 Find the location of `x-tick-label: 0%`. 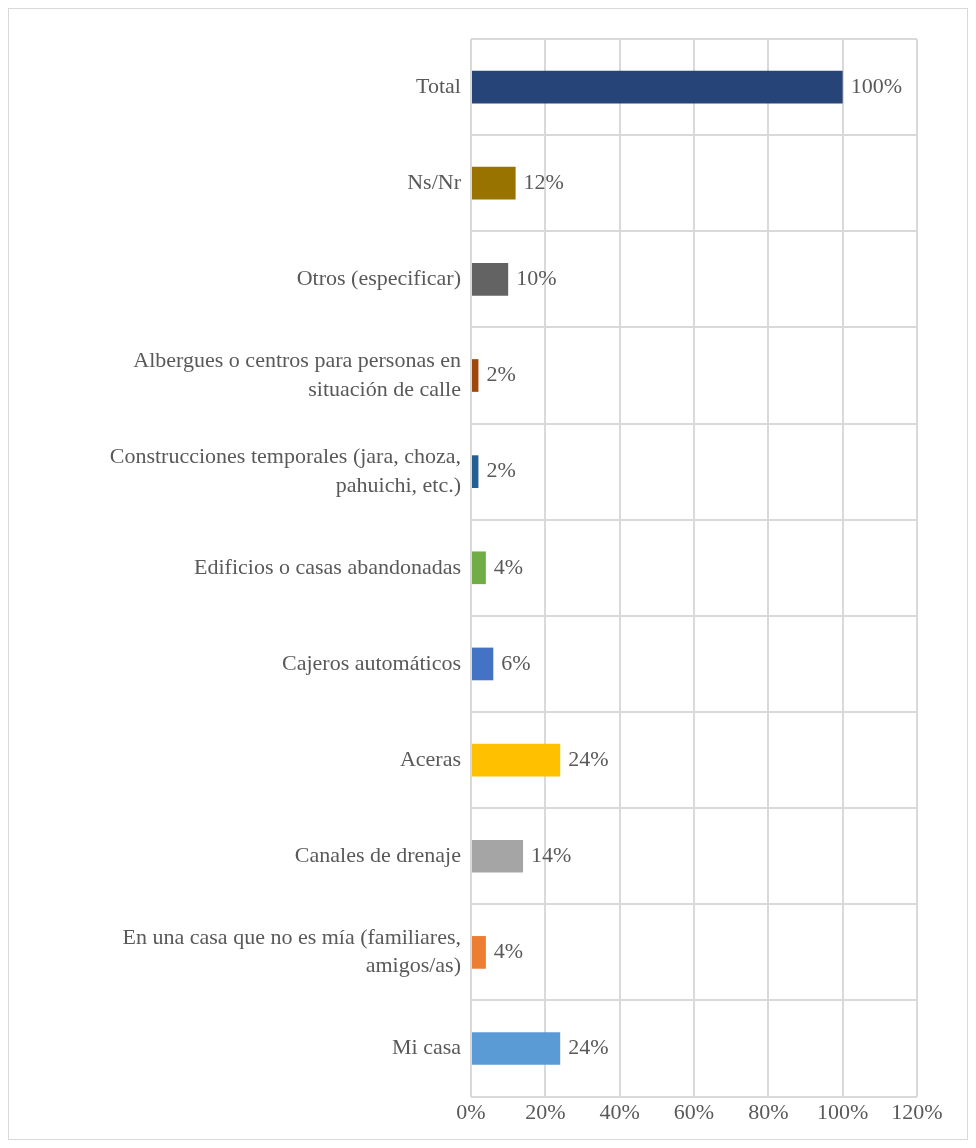

x-tick-label: 0% is located at coordinates (471, 1111).